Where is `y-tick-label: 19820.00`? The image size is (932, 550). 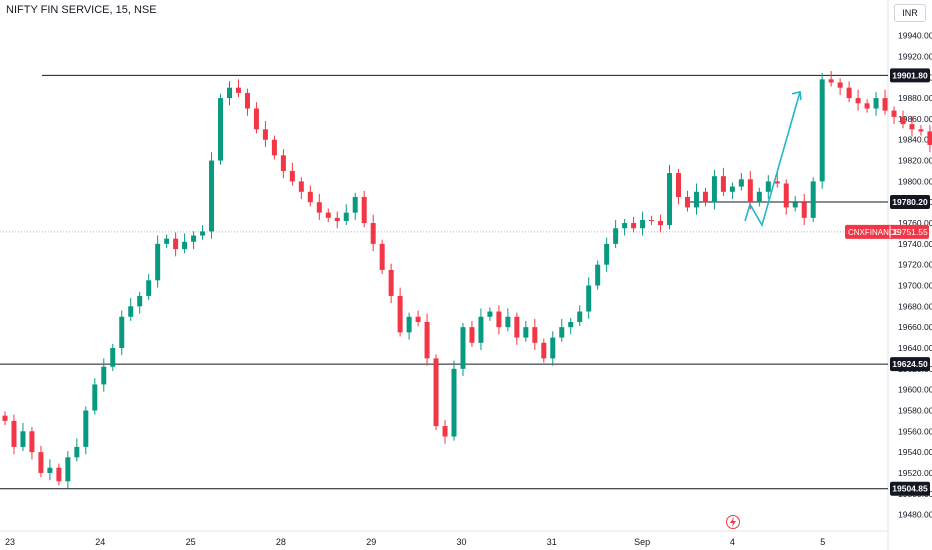 y-tick-label: 19820.00 is located at coordinates (915, 161).